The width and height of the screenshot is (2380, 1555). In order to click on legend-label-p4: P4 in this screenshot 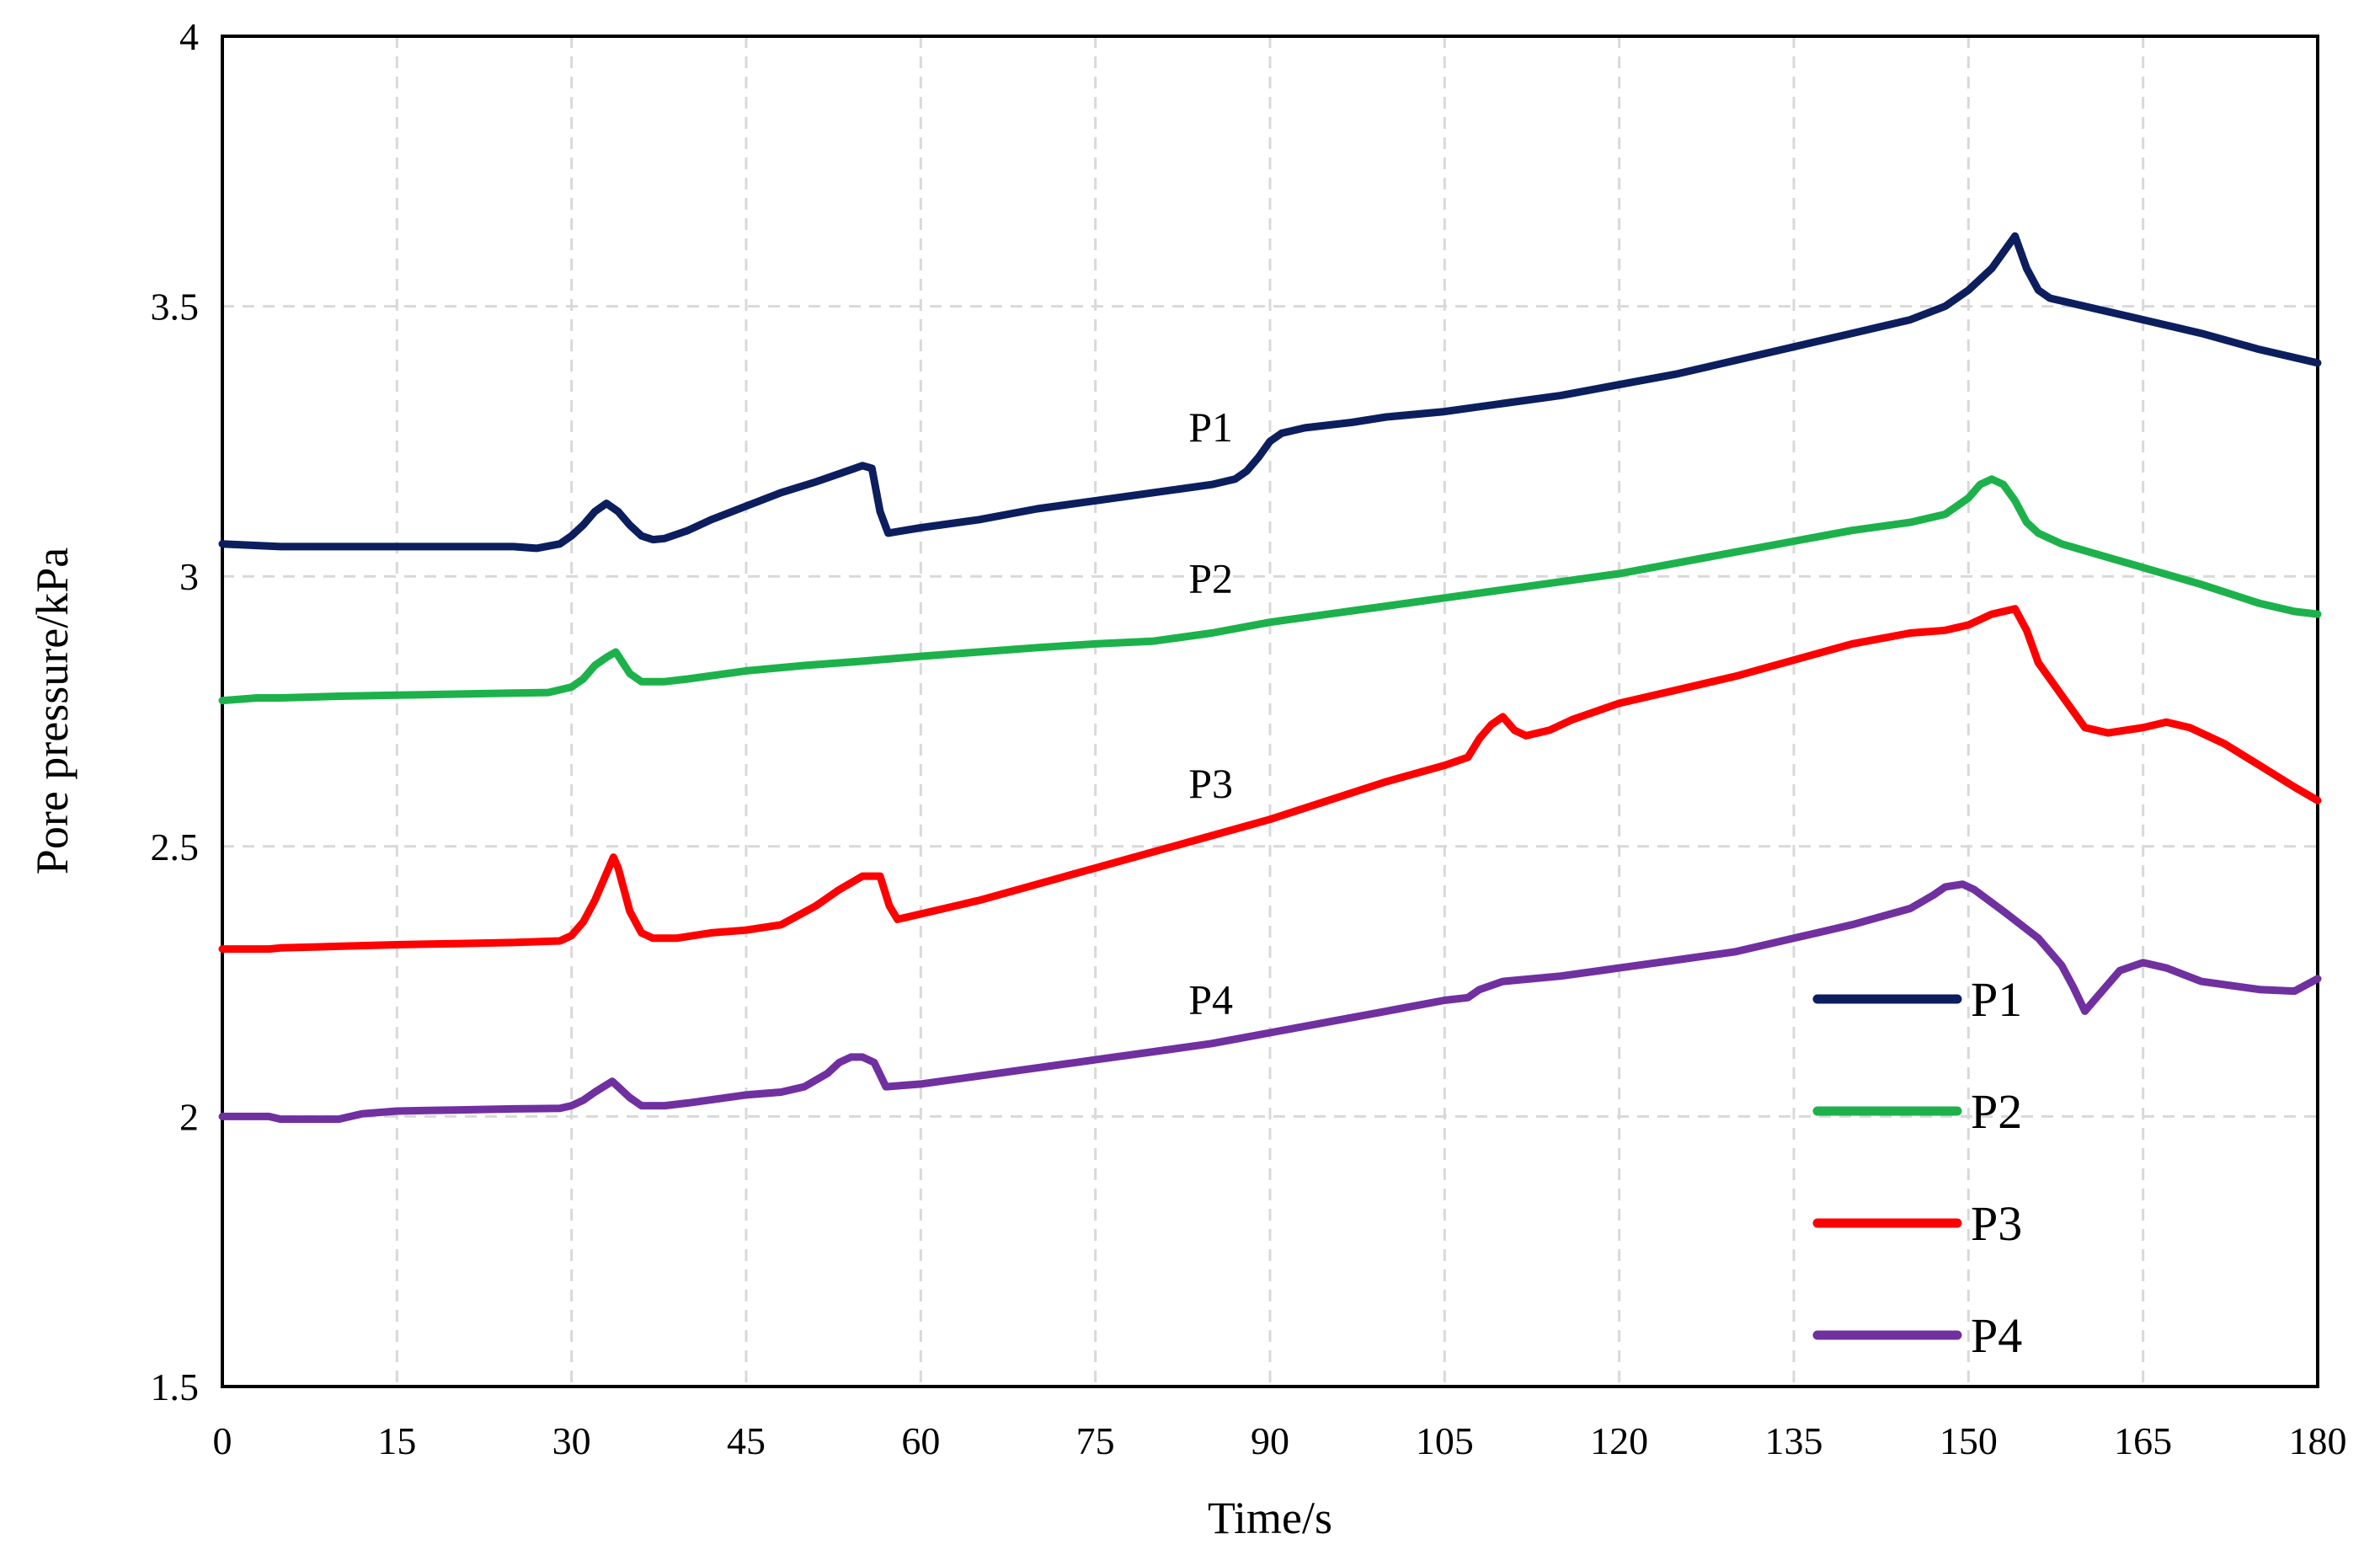, I will do `click(1996, 1335)`.